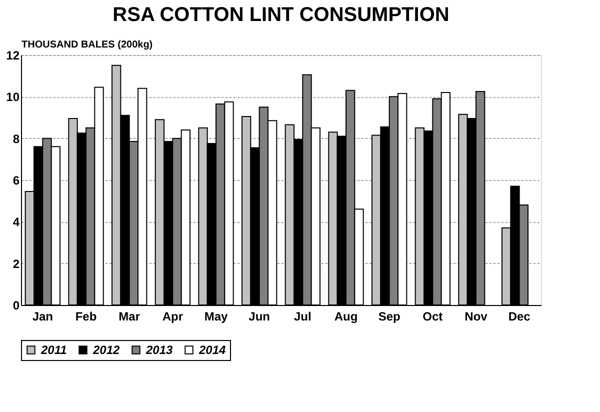  I want to click on x-tick-label: Aug, so click(346, 317).